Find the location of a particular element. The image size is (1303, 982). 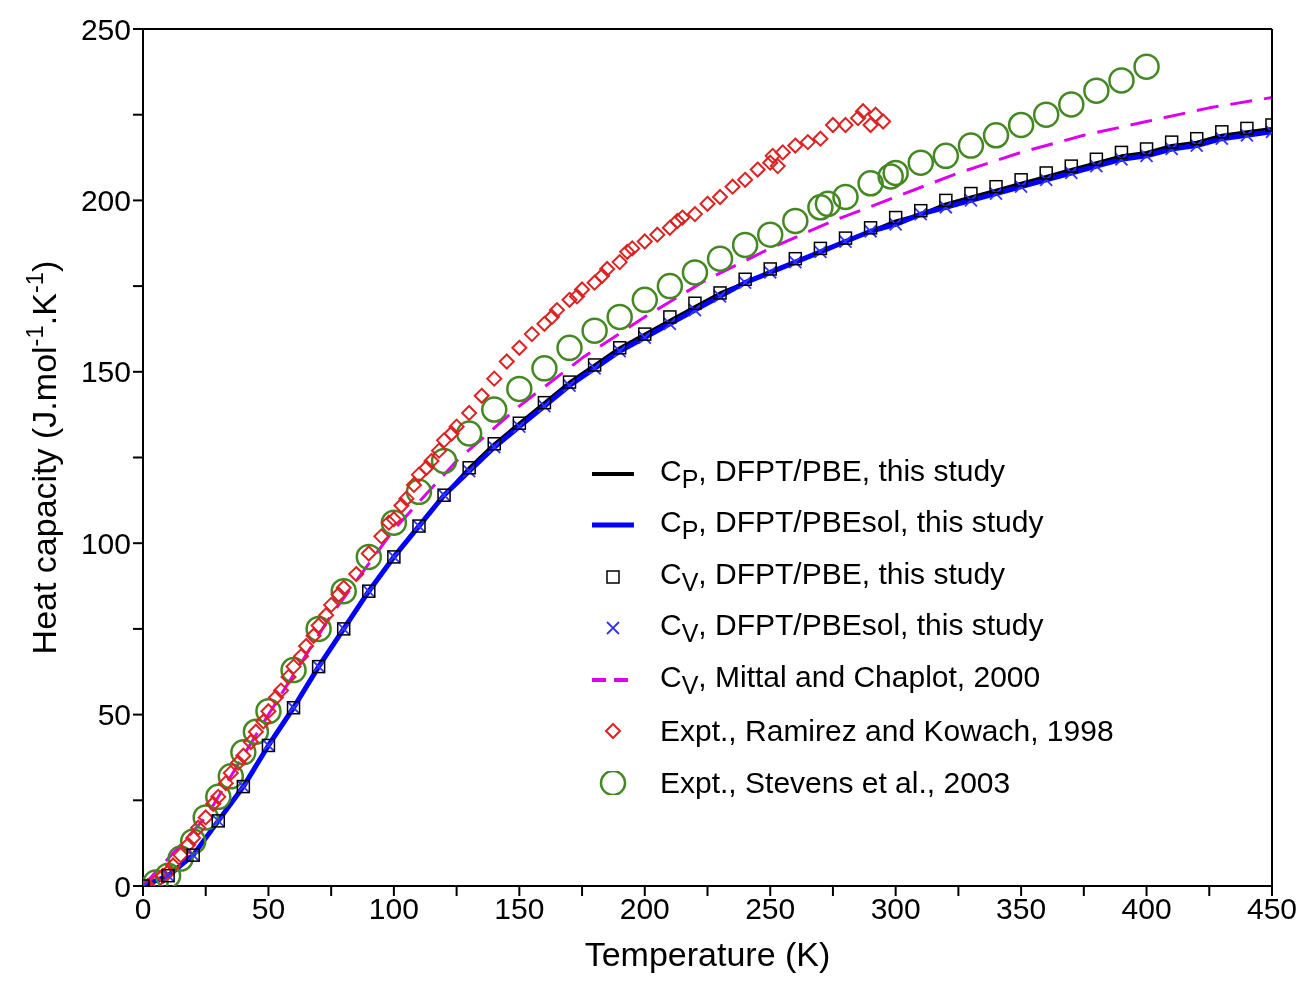

y-tick-label: 200 is located at coordinates (105, 201).